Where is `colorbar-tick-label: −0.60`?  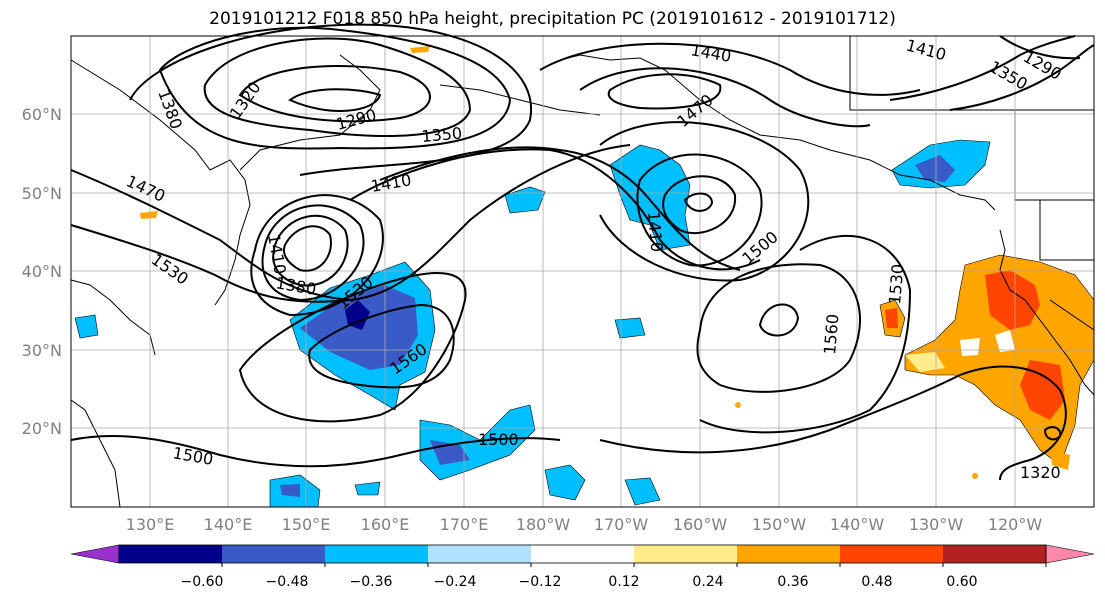
colorbar-tick-label: −0.60 is located at coordinates (202, 582).